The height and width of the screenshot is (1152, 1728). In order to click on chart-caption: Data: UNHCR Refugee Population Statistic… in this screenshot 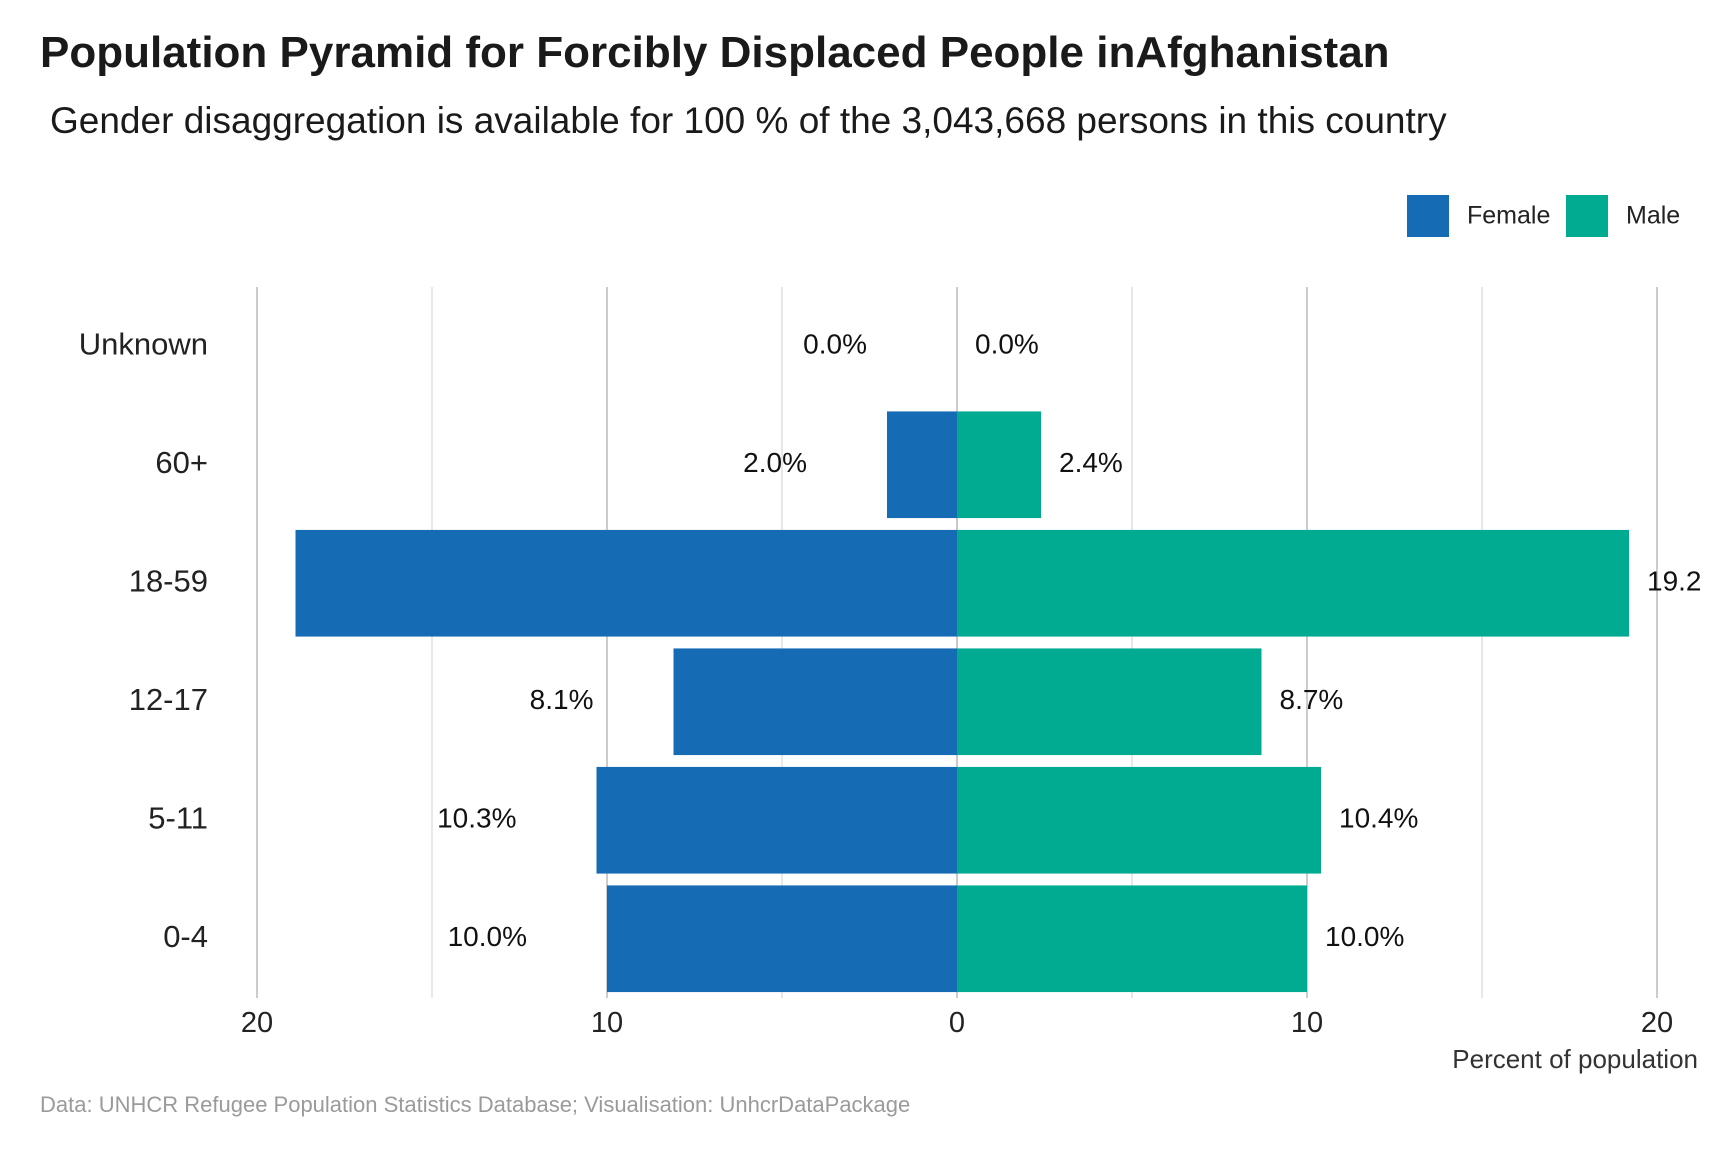, I will do `click(475, 1104)`.